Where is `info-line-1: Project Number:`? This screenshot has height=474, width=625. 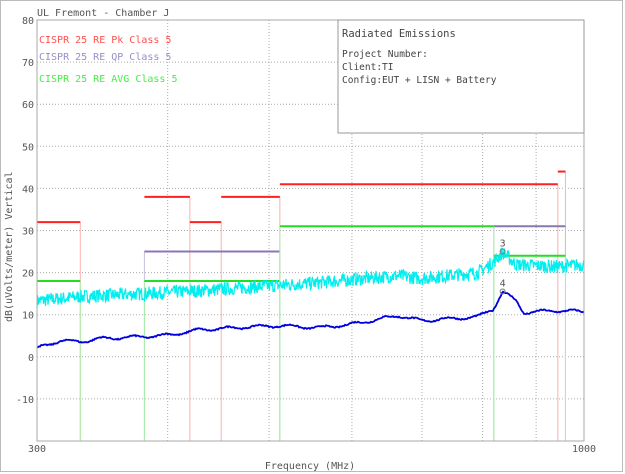 info-line-1: Project Number: is located at coordinates (385, 54).